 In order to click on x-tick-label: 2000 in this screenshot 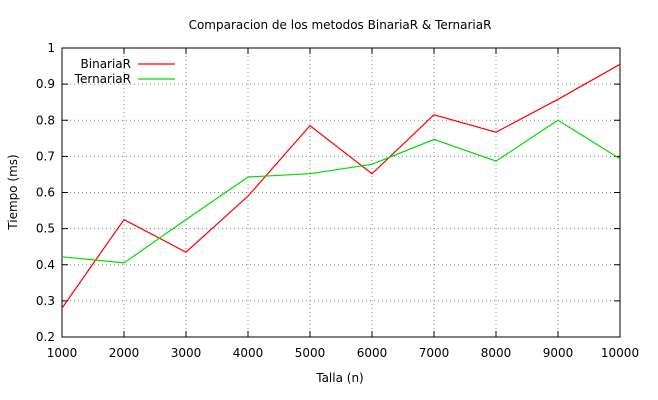, I will do `click(124, 353)`.